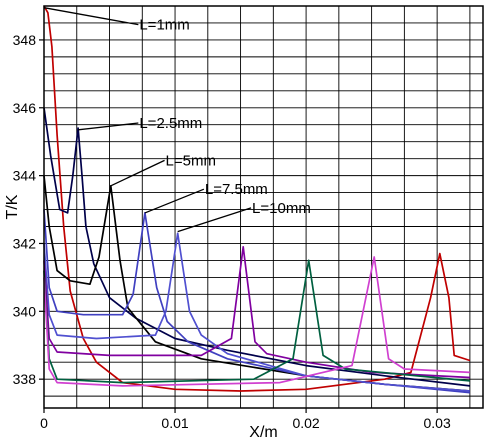 The height and width of the screenshot is (444, 490). I want to click on y-tick-label: 348, so click(25, 40).